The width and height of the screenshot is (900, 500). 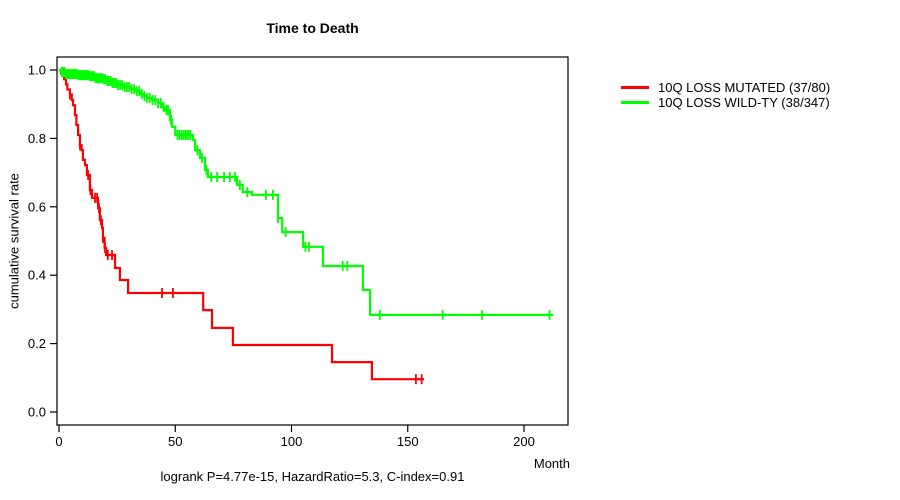 I want to click on svg-text: 0.0, so click(x=37, y=412).